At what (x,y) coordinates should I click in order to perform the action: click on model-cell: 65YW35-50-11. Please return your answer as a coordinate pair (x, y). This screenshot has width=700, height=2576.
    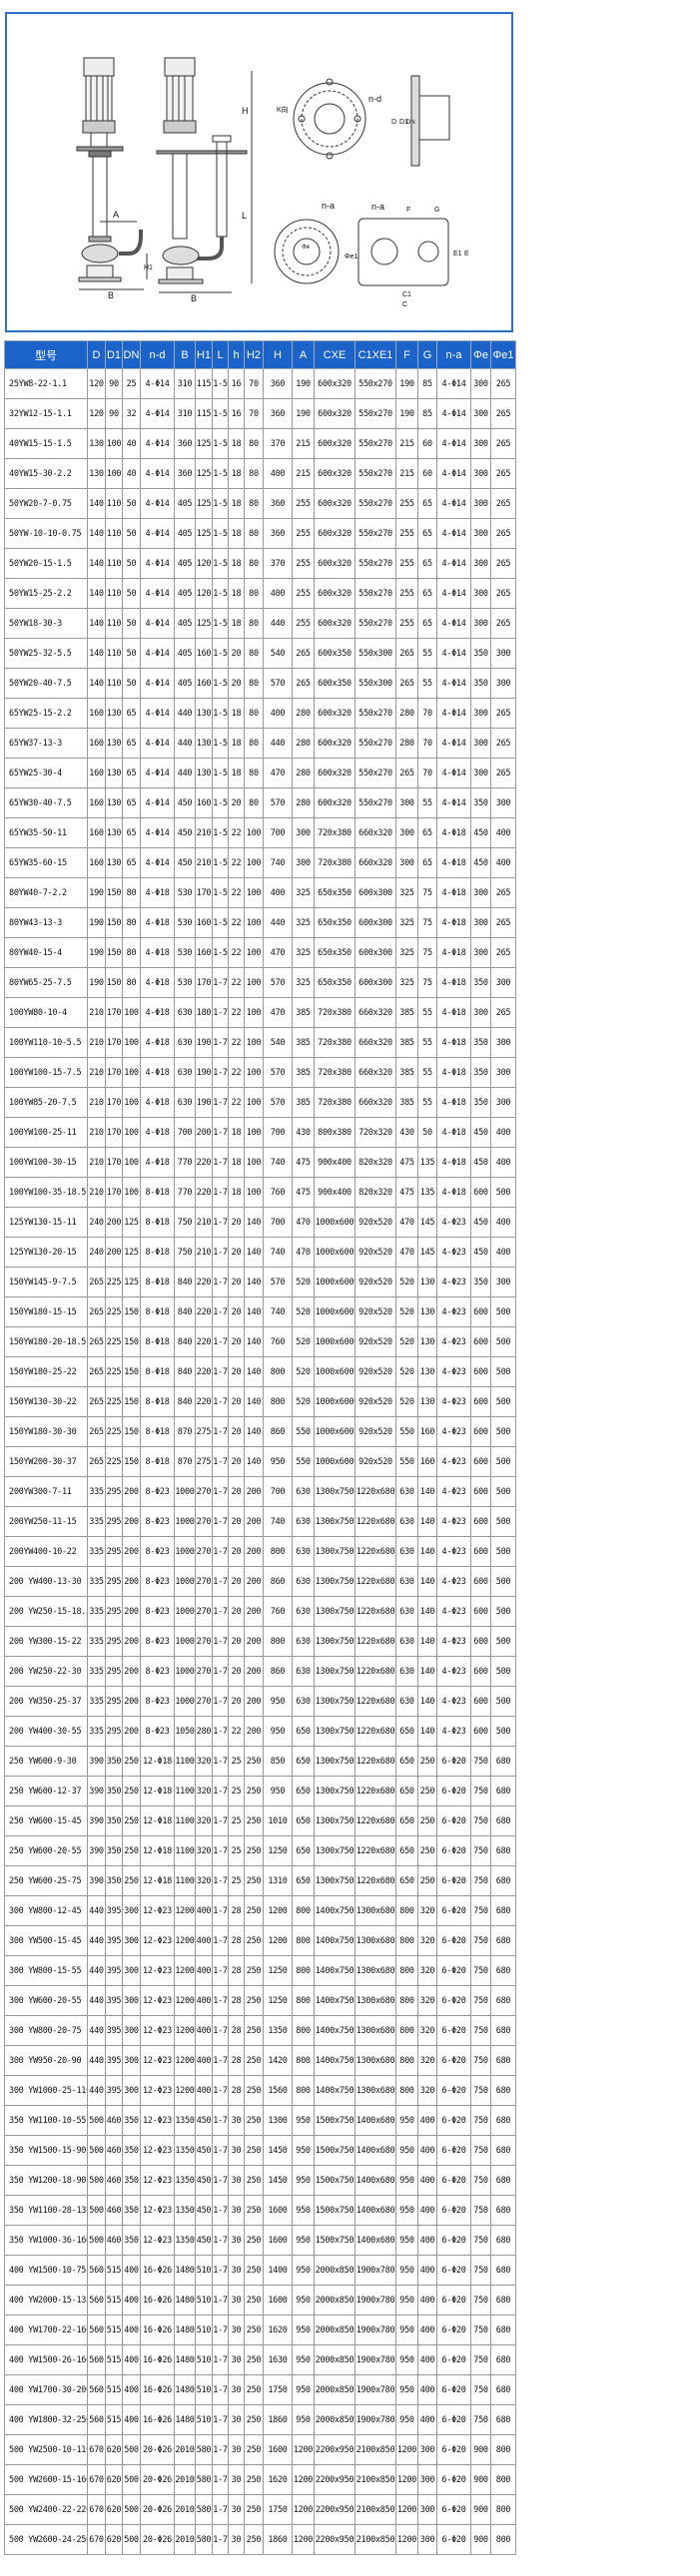
    Looking at the image, I should click on (46, 833).